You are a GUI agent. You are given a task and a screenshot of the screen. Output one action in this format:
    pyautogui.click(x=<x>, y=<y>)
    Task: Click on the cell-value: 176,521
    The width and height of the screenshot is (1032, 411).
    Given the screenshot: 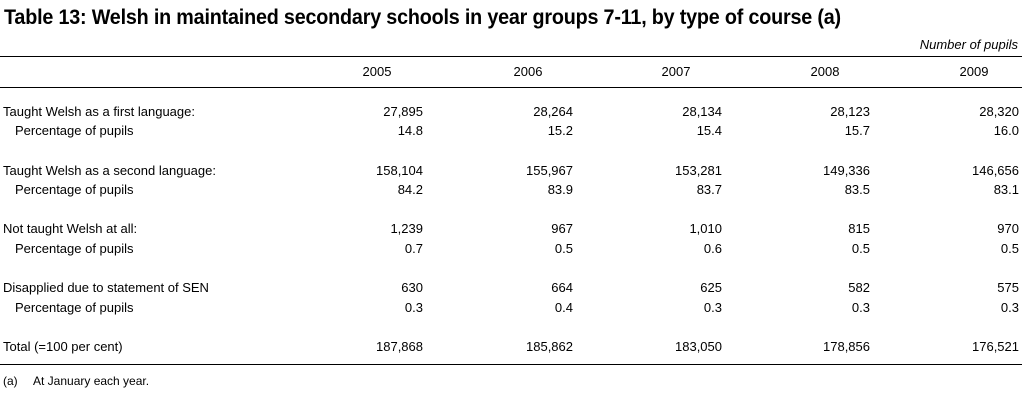 What is the action you would take?
    pyautogui.click(x=995, y=346)
    